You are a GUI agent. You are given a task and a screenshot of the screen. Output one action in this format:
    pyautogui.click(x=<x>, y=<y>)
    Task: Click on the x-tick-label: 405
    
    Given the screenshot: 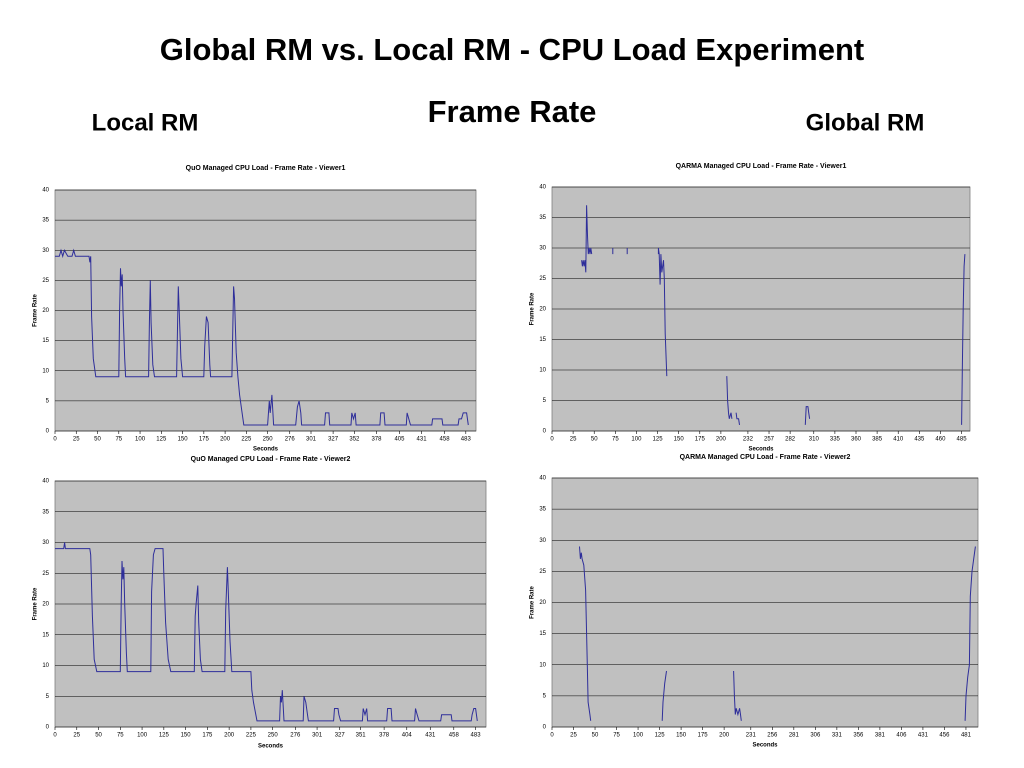 What is the action you would take?
    pyautogui.click(x=399, y=440)
    